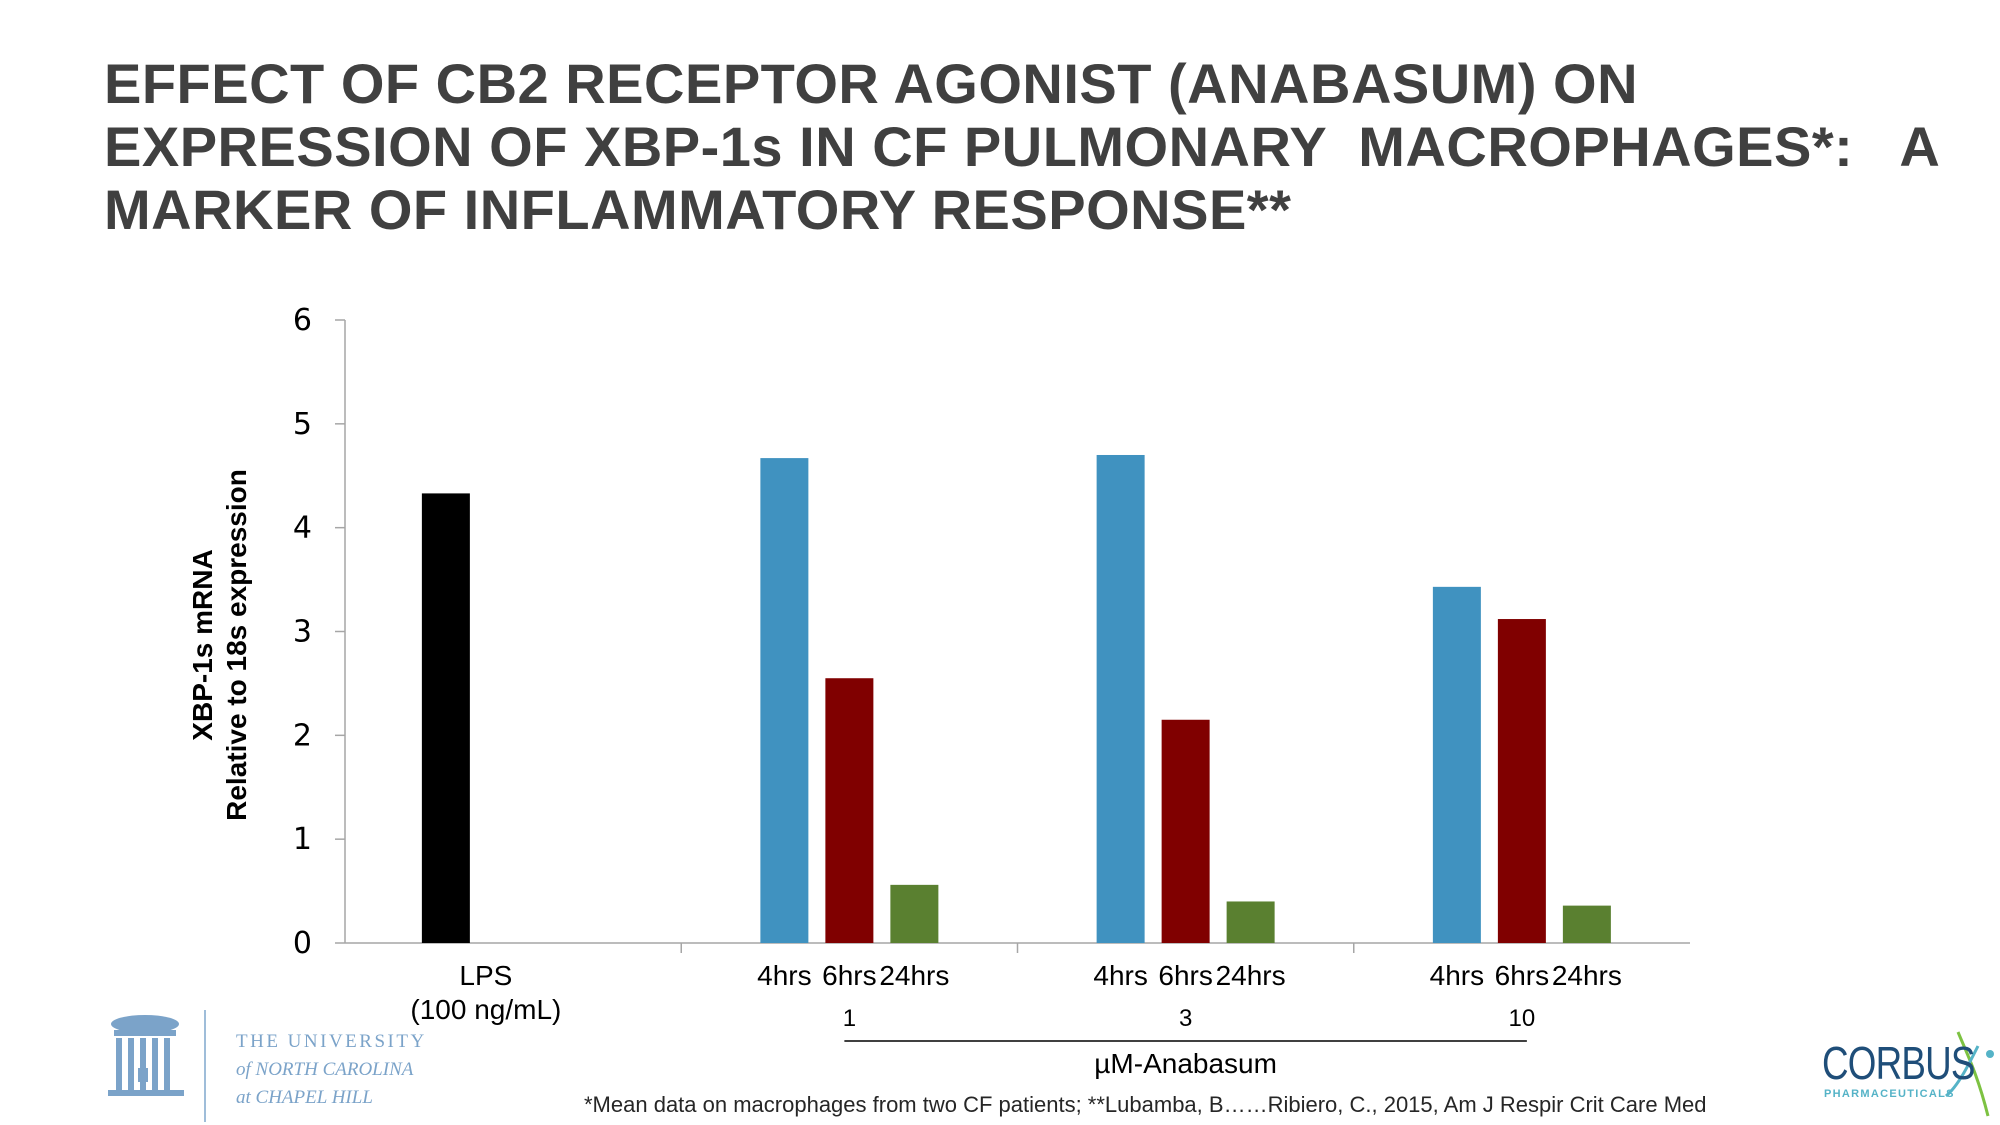 This screenshot has height=1125, width=2000. Describe the element at coordinates (698, 209) in the screenshot. I see `title-line: MARKER OF INFLAMMATORY RESPONSE**` at that location.